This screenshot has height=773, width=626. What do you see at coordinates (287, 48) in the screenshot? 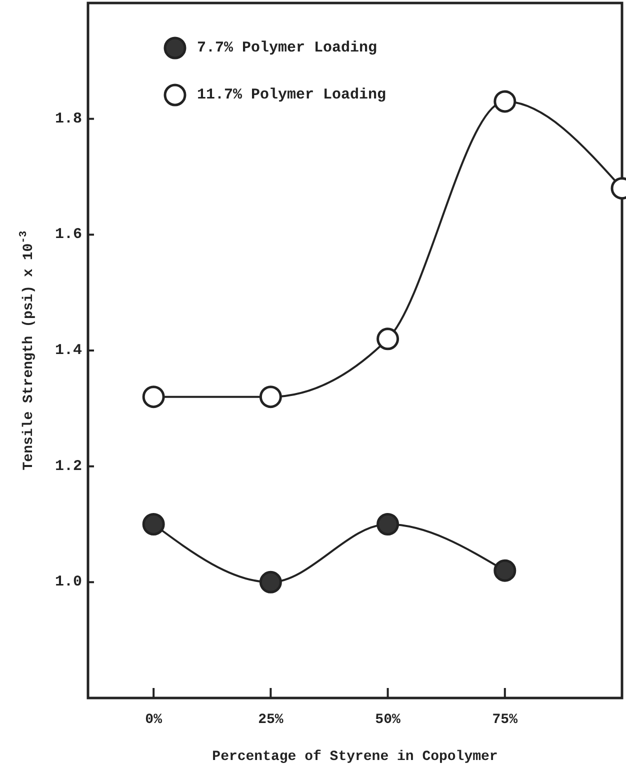
I see `legend-label: 7.7% Polymer Loading` at bounding box center [287, 48].